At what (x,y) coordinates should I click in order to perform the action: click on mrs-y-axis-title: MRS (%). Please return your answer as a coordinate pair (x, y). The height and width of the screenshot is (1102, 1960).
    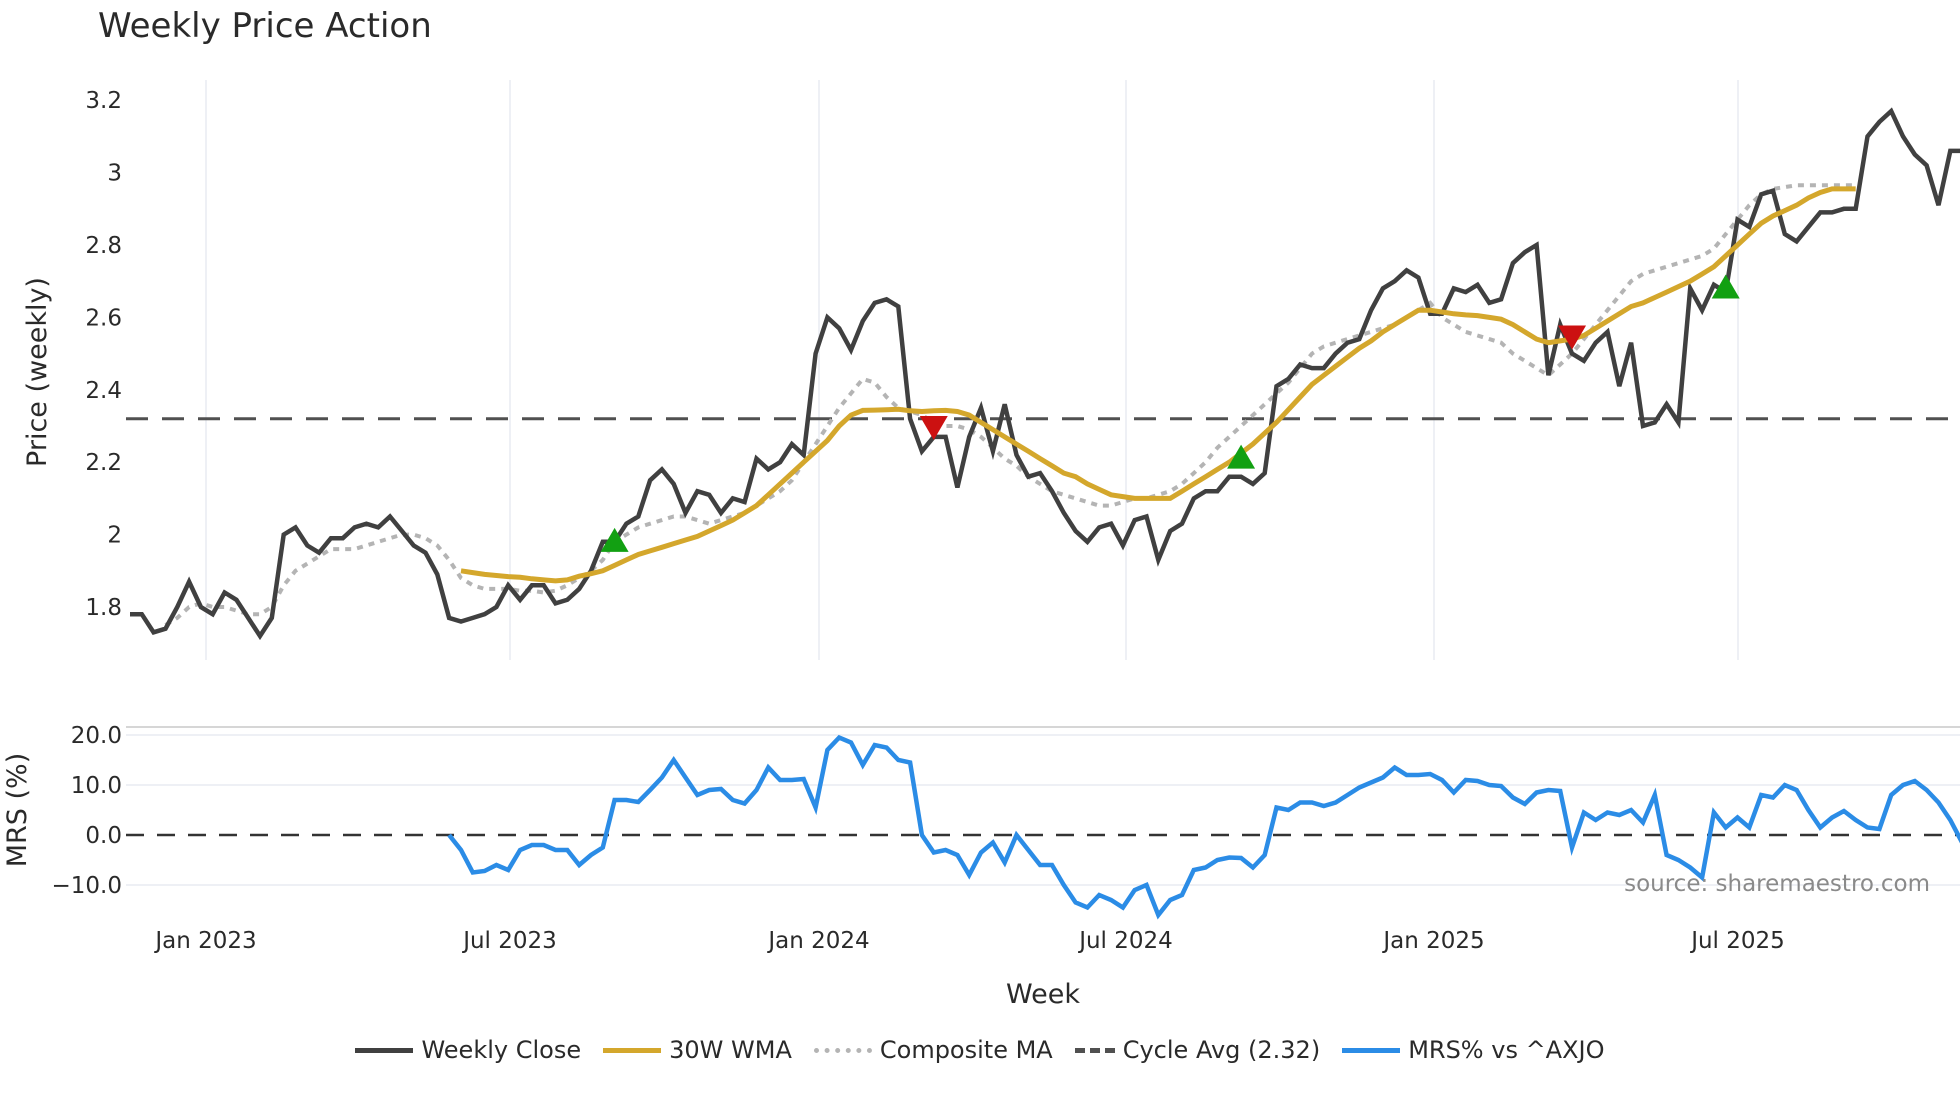
    Looking at the image, I should click on (17, 810).